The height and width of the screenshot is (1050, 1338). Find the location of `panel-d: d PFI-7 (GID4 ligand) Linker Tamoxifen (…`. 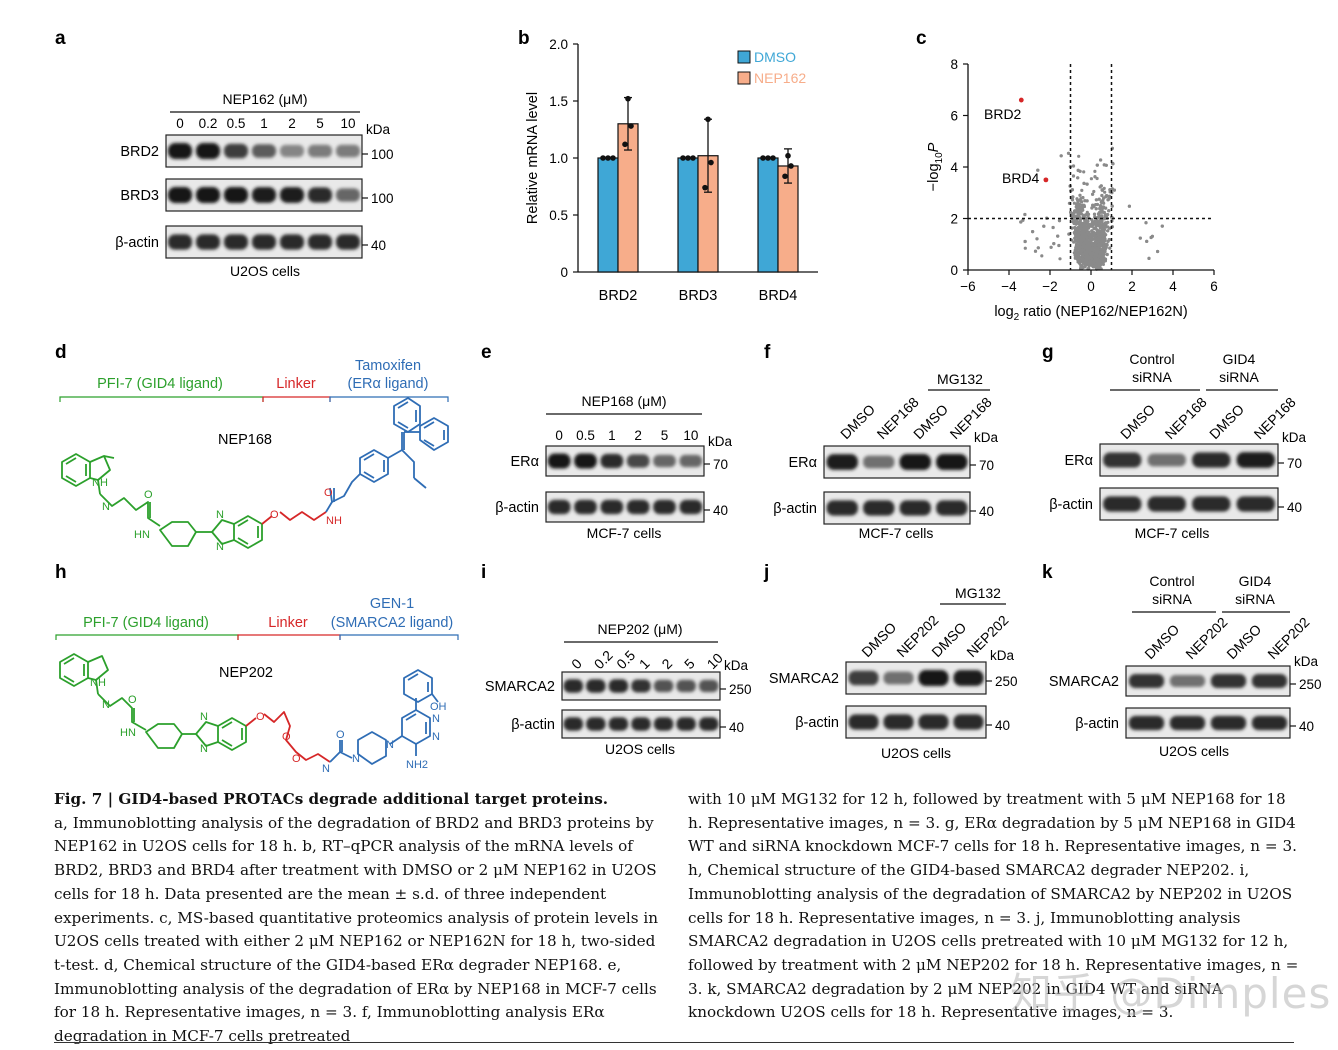

panel-d: d PFI-7 (GID4 ligand) Linker Tamoxifen (… is located at coordinates (252, 447).